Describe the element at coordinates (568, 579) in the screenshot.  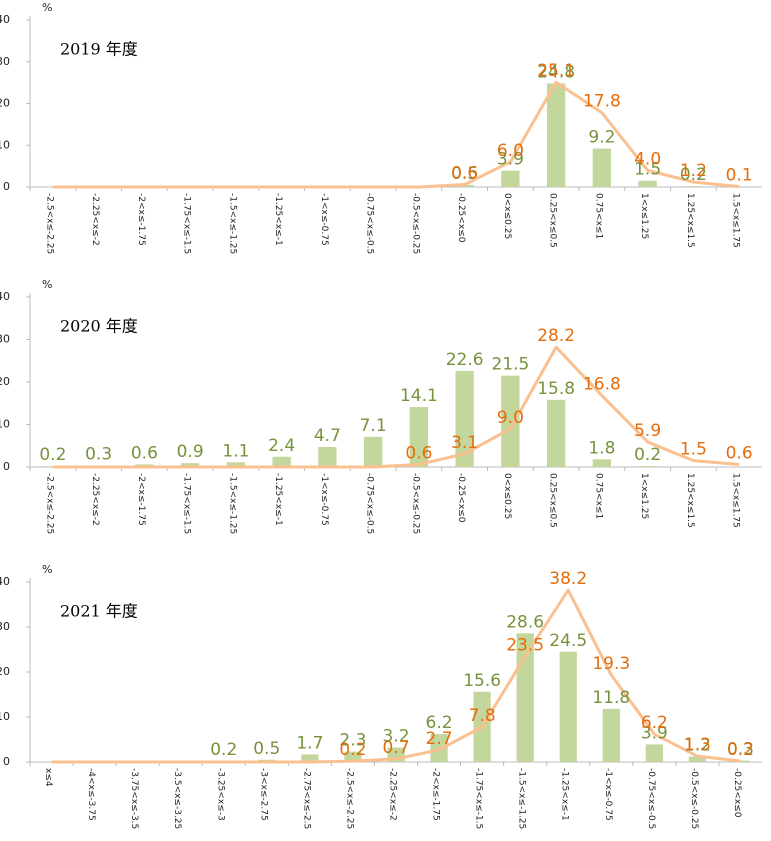
I see `data-label: 38.2` at that location.